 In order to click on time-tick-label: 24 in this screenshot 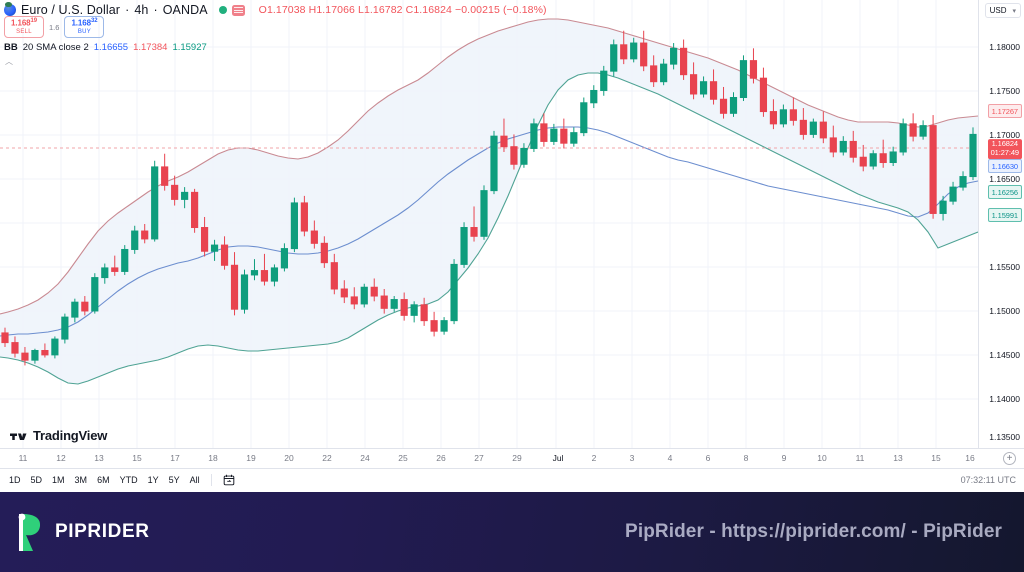, I will do `click(365, 458)`.